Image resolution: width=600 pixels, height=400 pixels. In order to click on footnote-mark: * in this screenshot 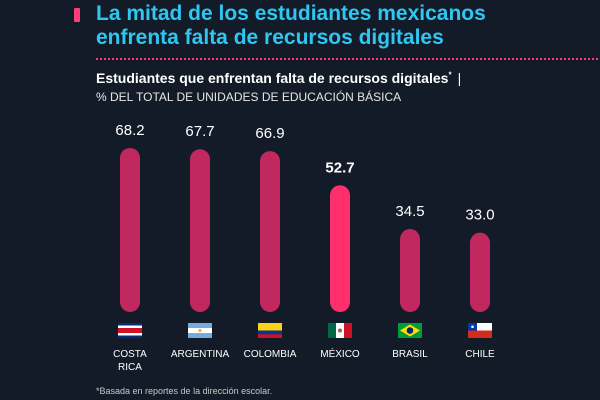, I will do `click(450, 75)`.